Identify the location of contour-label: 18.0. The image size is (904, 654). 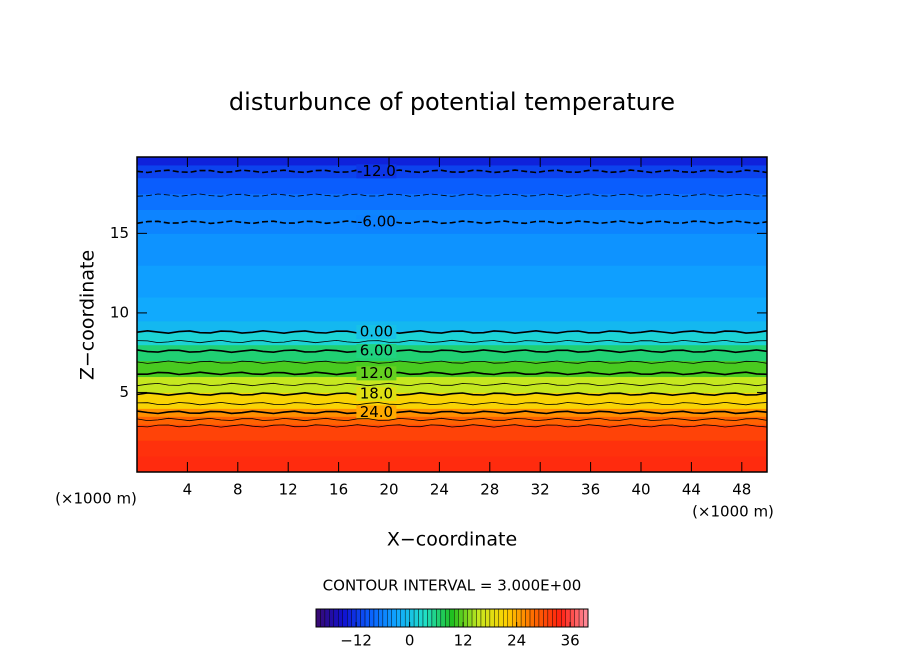
(376, 394).